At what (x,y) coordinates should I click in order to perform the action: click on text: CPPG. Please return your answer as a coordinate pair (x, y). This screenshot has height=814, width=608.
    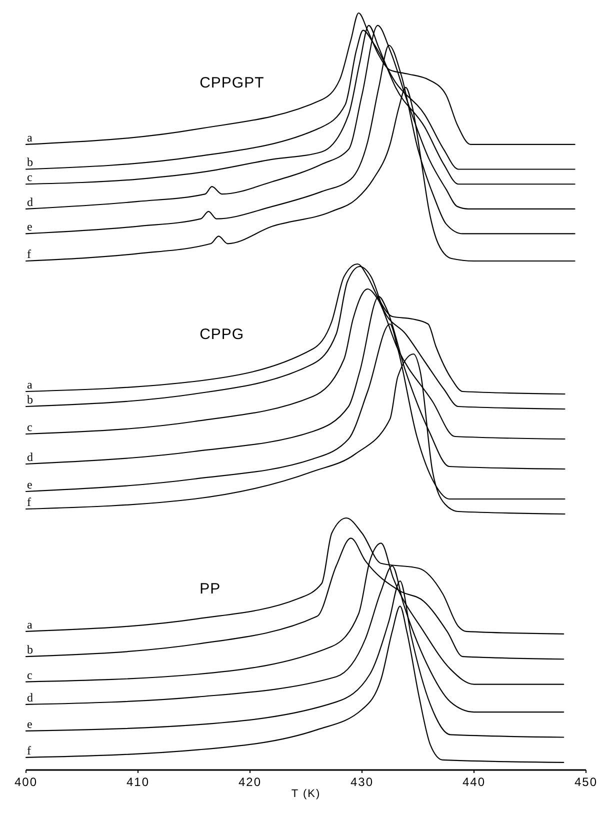
    Looking at the image, I should click on (222, 334).